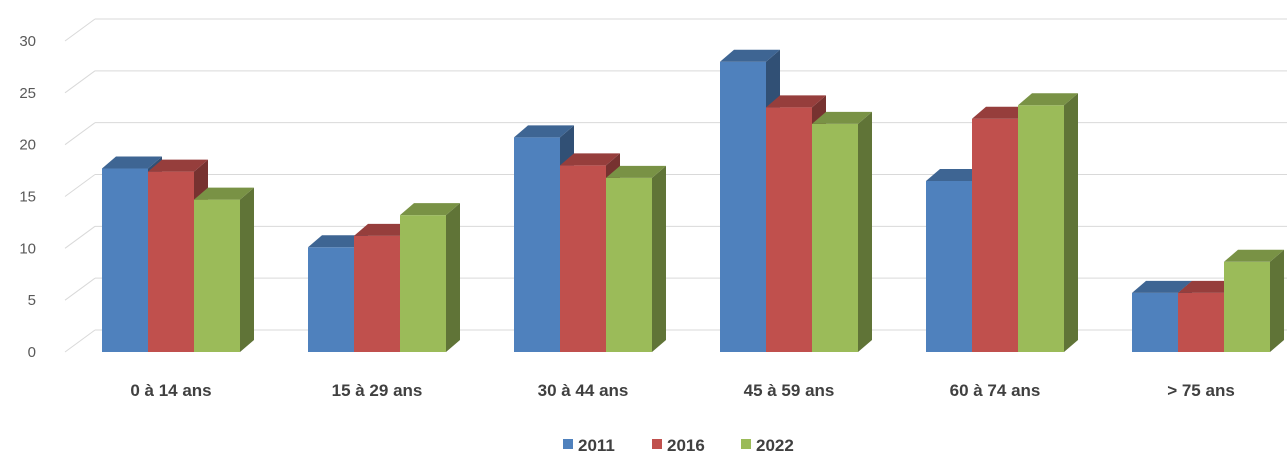 This screenshot has height=454, width=1287. I want to click on x-category-label: 0 à 14 ans, so click(170, 390).